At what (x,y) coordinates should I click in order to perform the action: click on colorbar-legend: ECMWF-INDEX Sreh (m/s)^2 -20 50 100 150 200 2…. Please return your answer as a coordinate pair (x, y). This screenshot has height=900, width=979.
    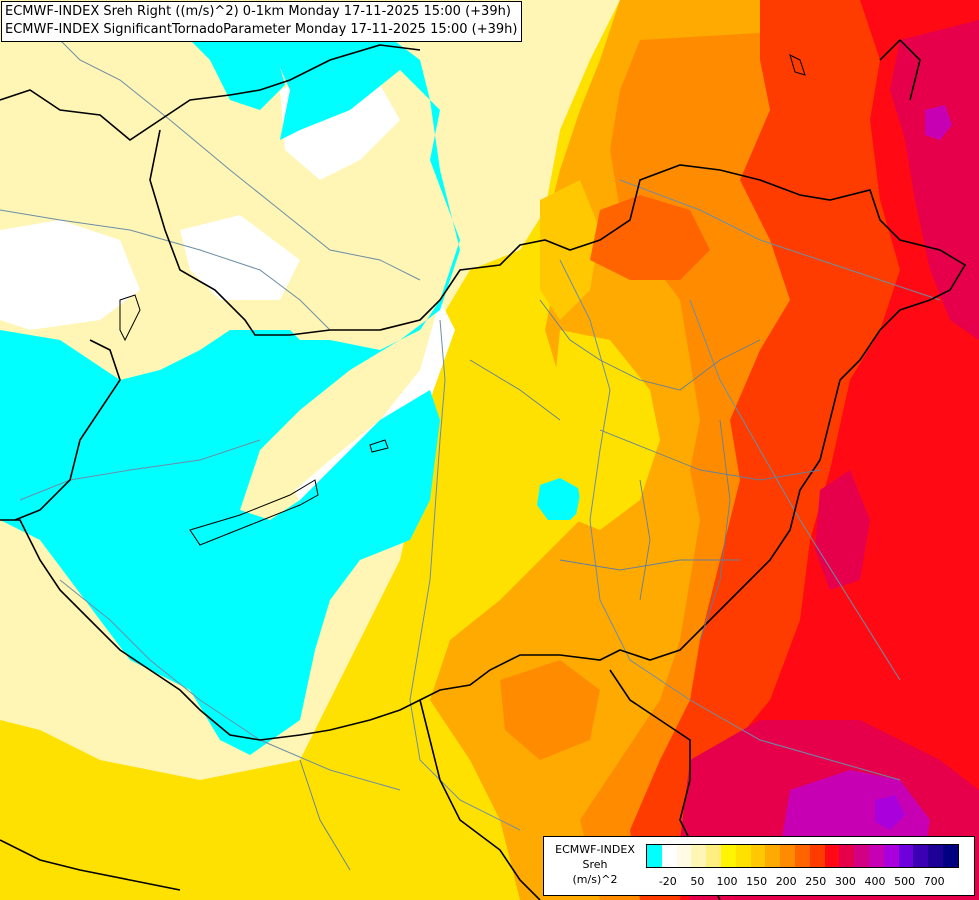
    Looking at the image, I should click on (759, 866).